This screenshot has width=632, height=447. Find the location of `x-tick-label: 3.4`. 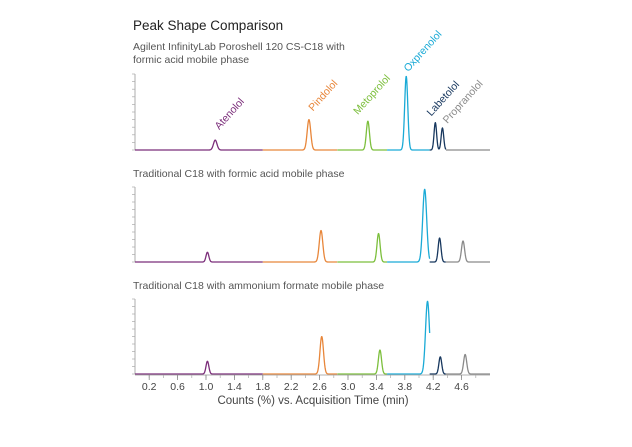

x-tick-label: 3.4 is located at coordinates (376, 387).